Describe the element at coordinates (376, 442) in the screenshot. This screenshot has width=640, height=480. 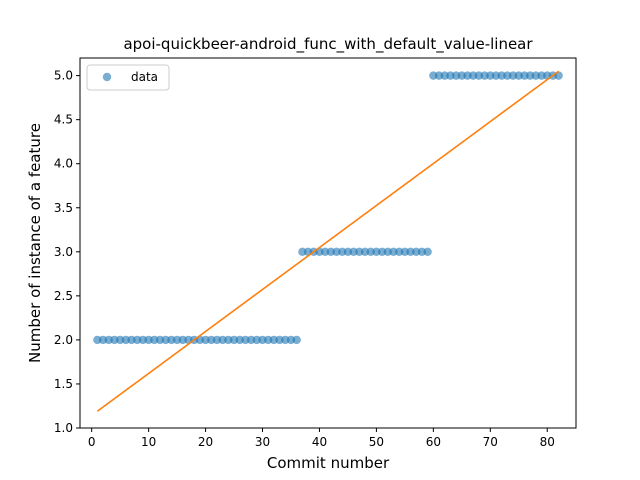
I see `x-tick-label: 50` at that location.